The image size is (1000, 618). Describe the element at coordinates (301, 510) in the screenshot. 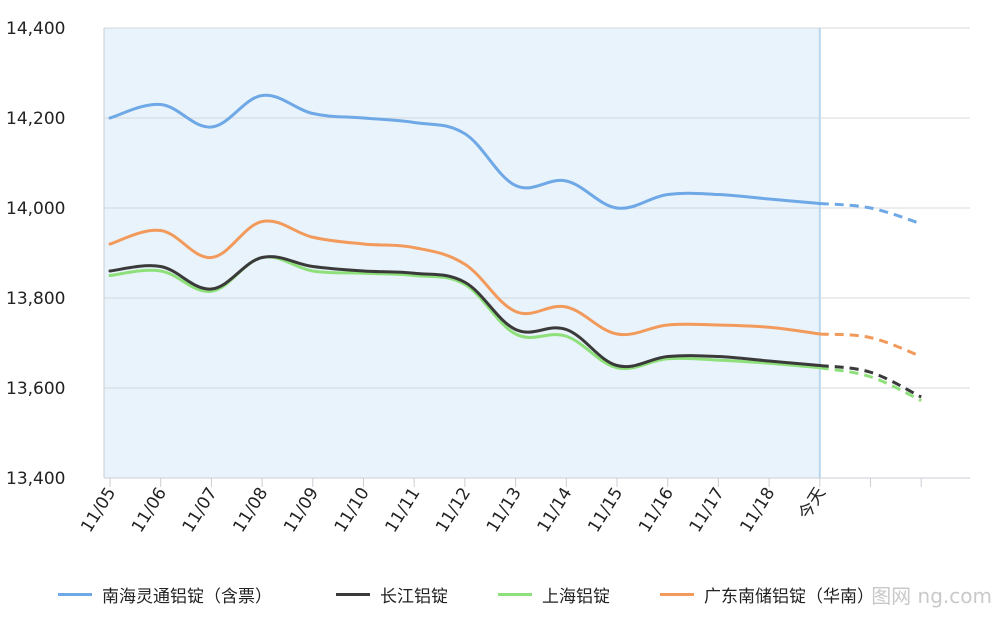

I see `x-tick-label: 11/09` at that location.